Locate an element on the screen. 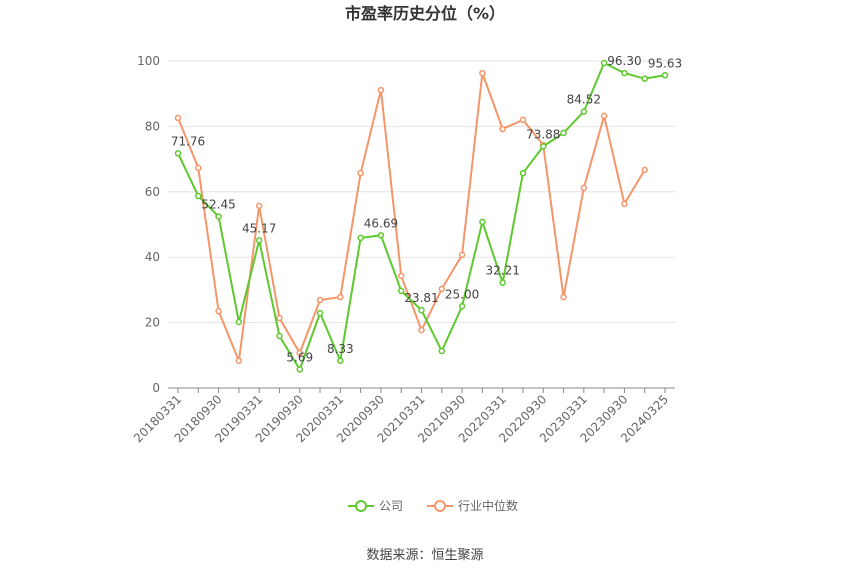 The image size is (850, 575). y-tick-label: 80 is located at coordinates (152, 126).